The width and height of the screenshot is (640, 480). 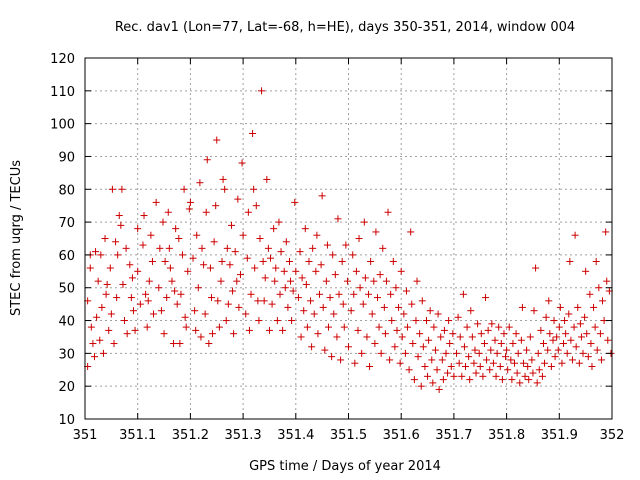 What do you see at coordinates (401, 435) in the screenshot?
I see `x-tick-label: 351.6` at bounding box center [401, 435].